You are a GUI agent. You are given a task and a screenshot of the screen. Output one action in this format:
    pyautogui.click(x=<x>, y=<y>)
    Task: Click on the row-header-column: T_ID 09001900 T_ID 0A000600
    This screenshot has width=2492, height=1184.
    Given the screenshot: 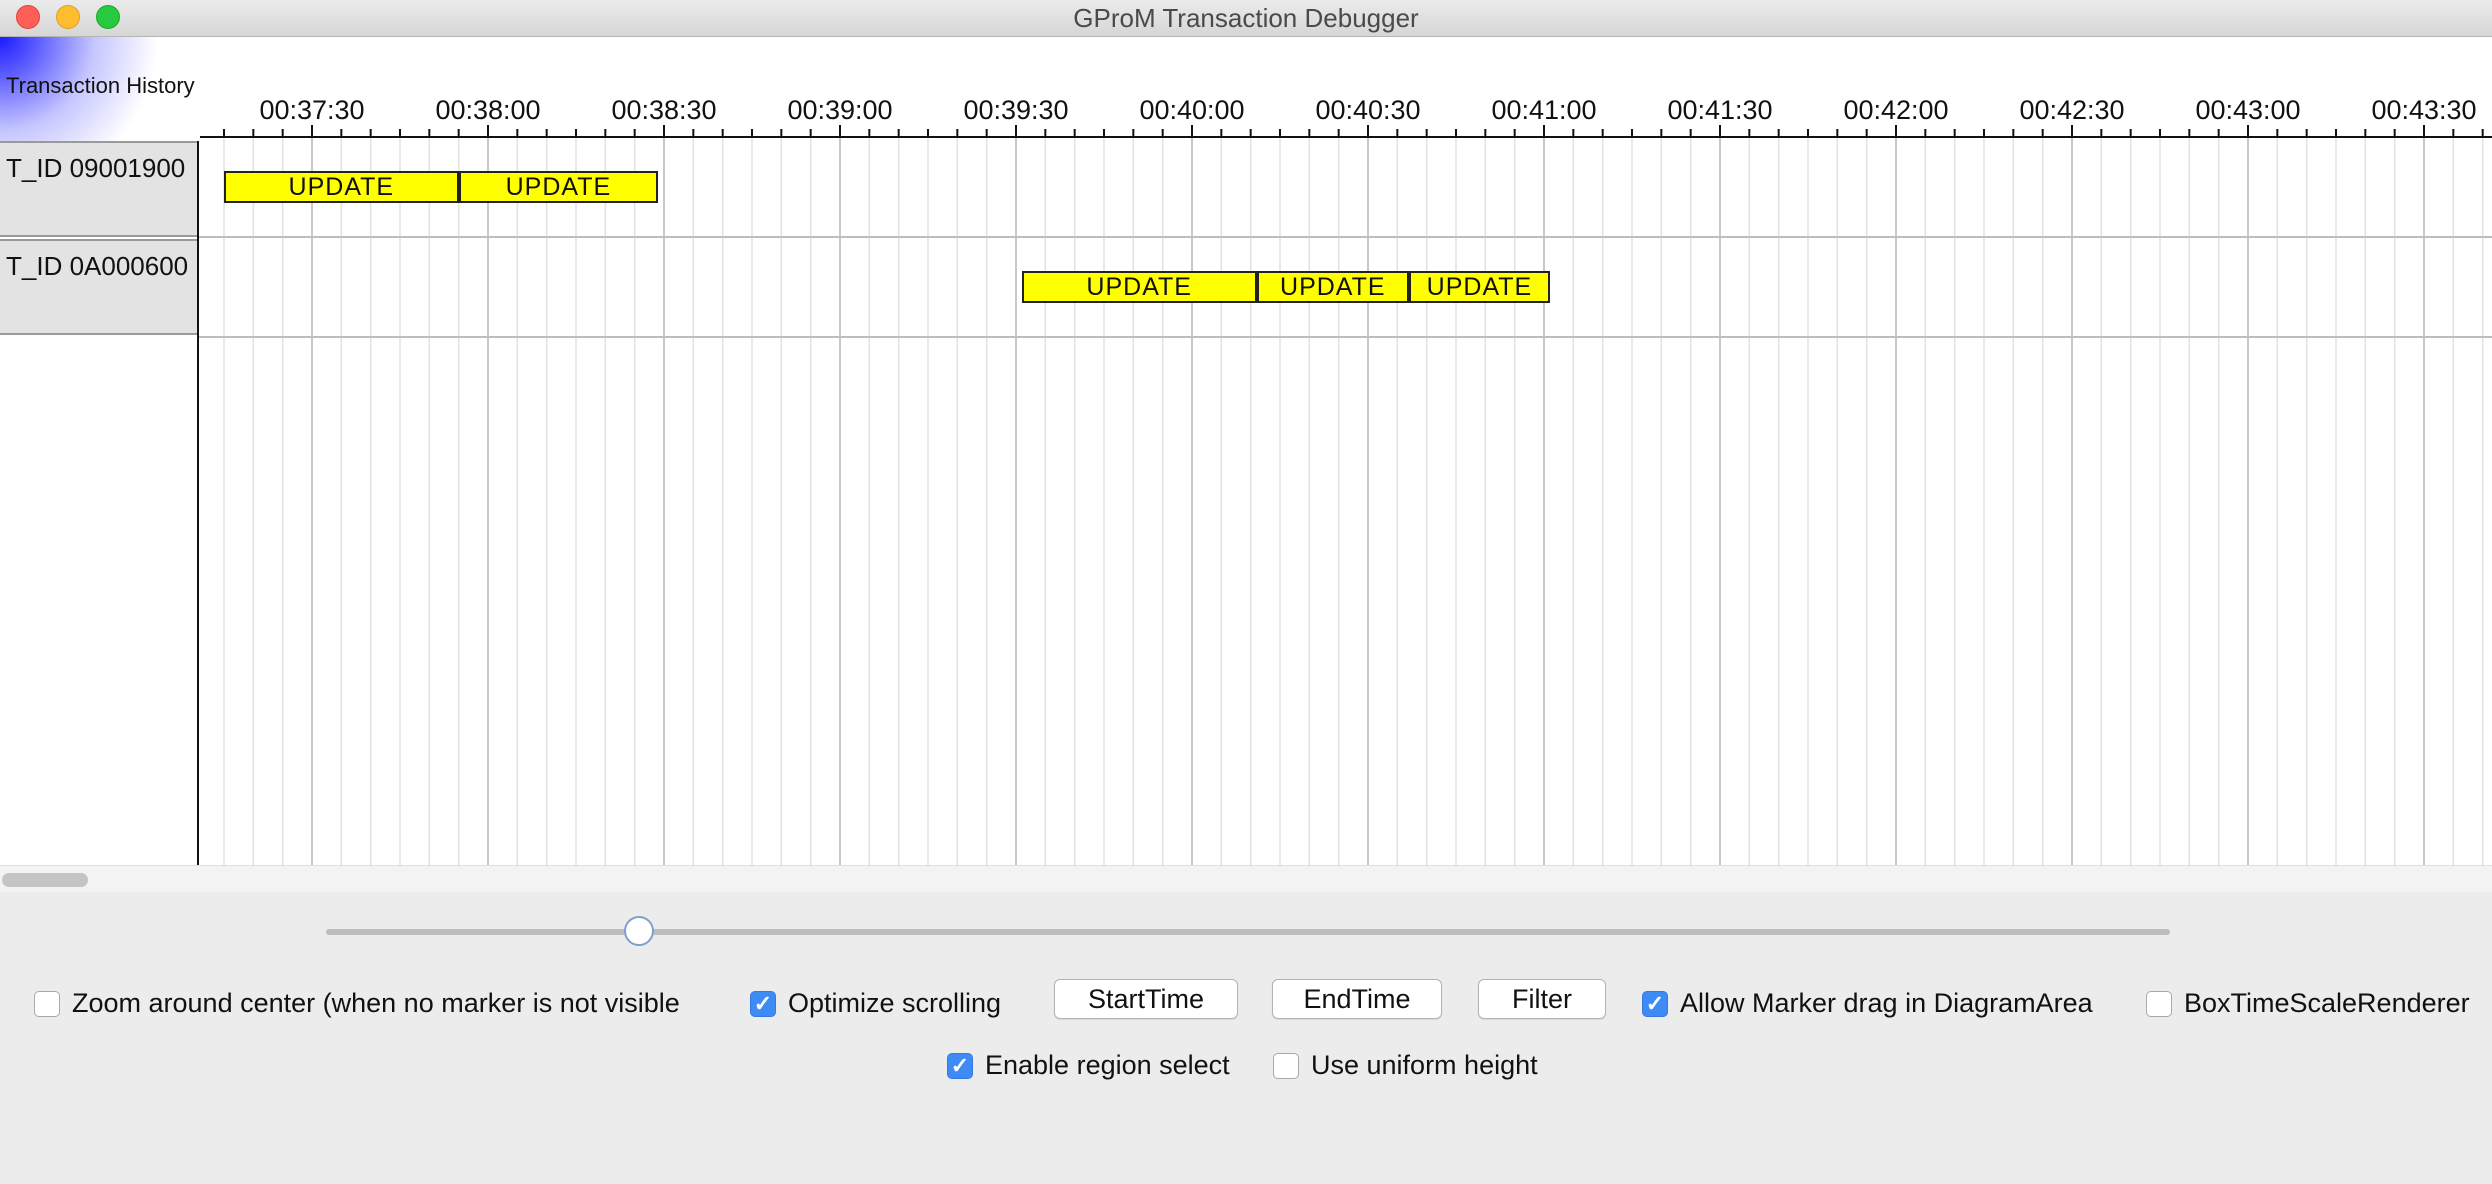 What is the action you would take?
    pyautogui.click(x=99, y=503)
    